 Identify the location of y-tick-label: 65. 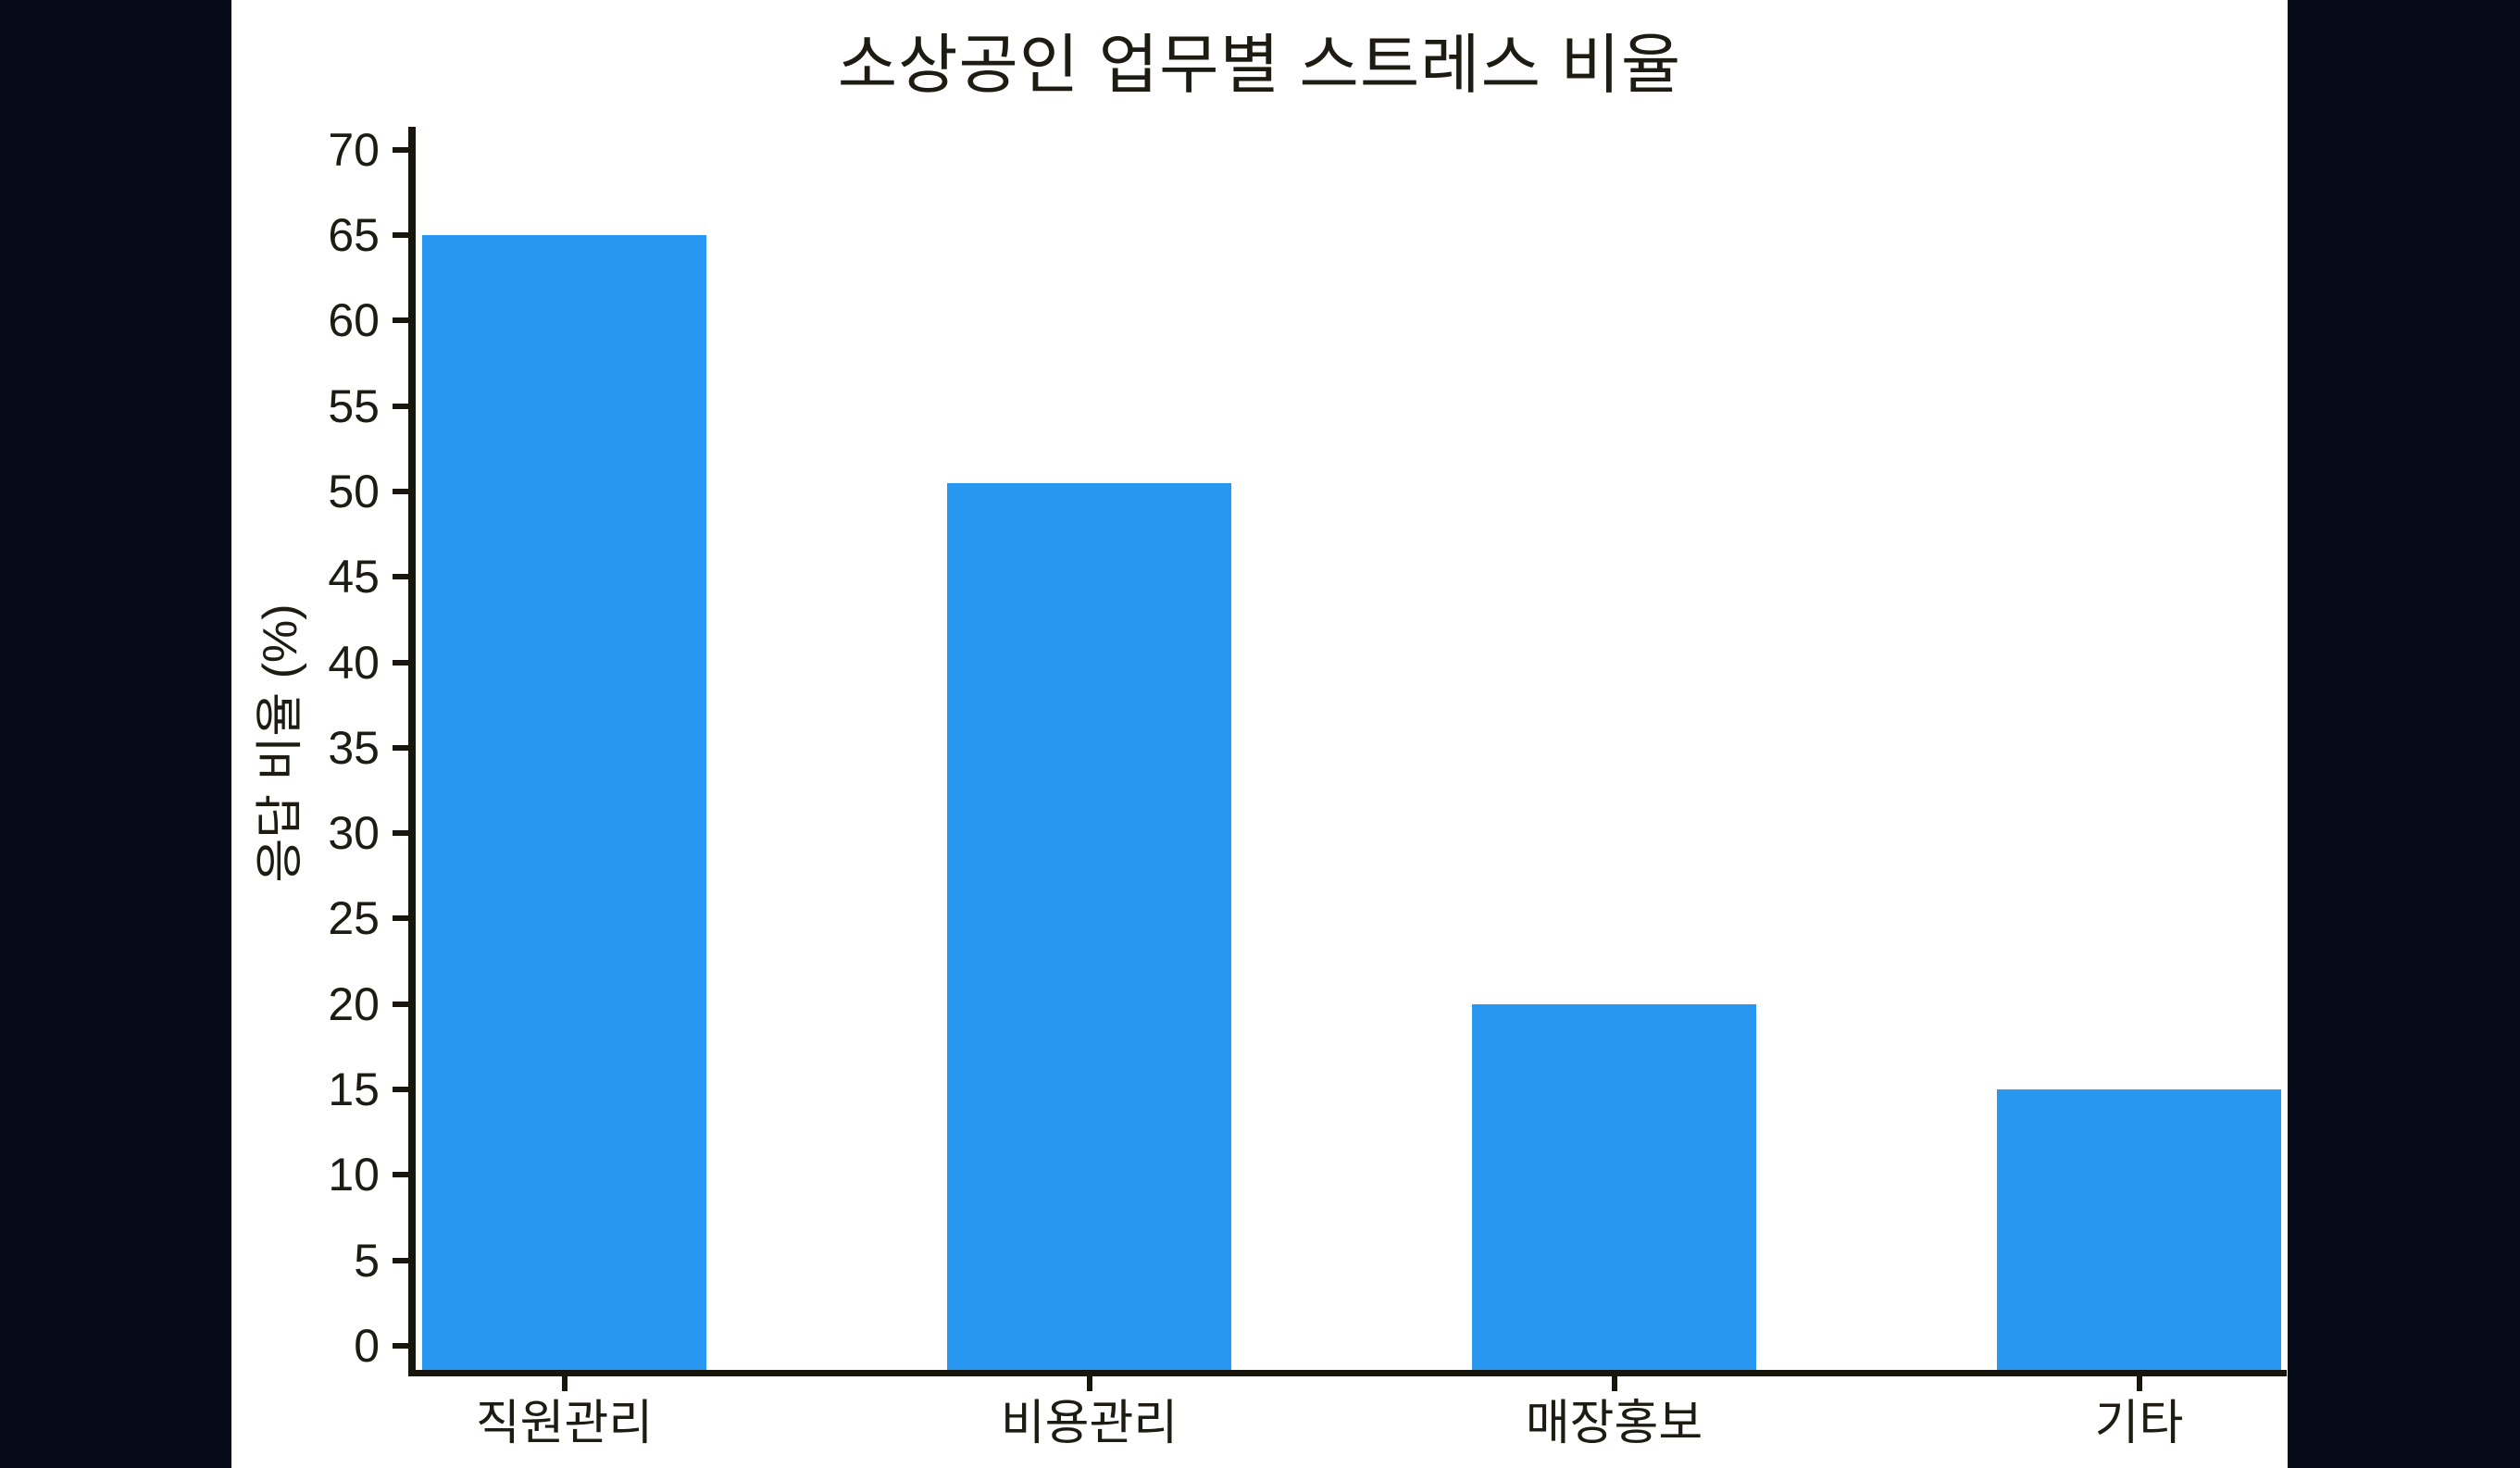
(354, 234).